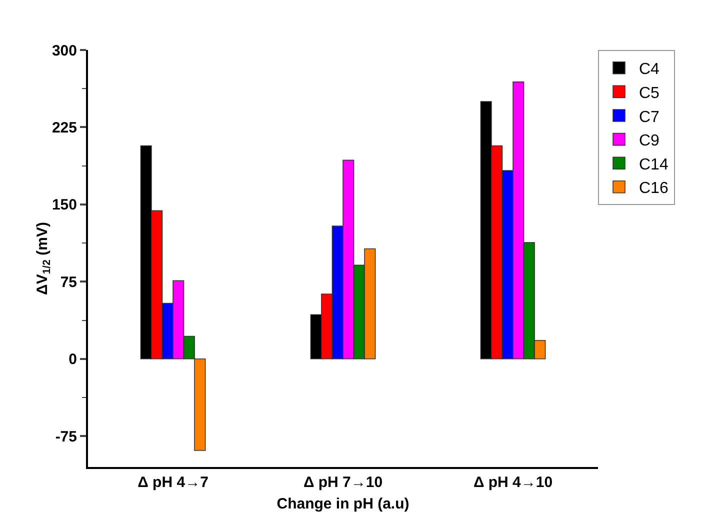  I want to click on y-tick-label: 0, so click(72, 359).